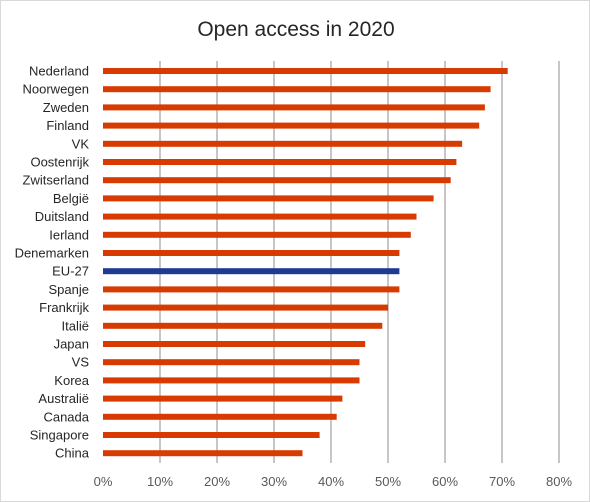 The width and height of the screenshot is (590, 502). What do you see at coordinates (75, 325) in the screenshot?
I see `category-label: Italië` at bounding box center [75, 325].